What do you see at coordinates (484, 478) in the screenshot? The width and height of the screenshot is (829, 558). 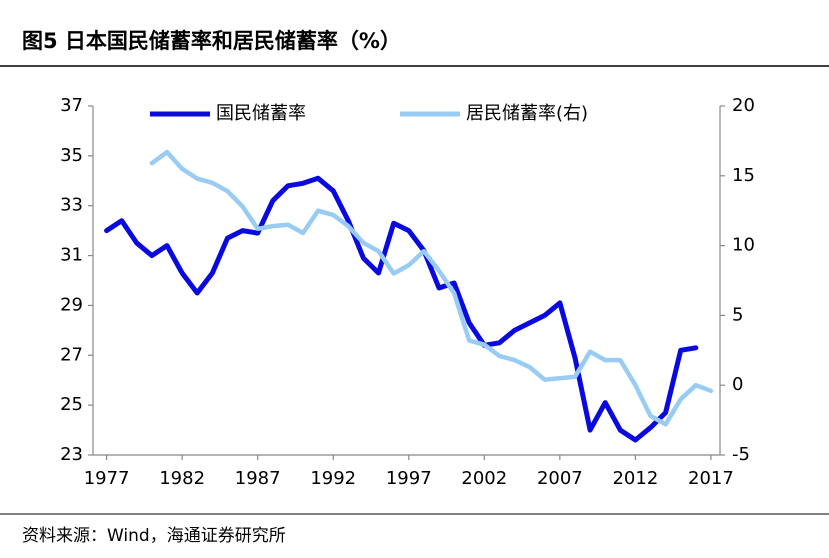 I see `x-tick-label: 2002` at bounding box center [484, 478].